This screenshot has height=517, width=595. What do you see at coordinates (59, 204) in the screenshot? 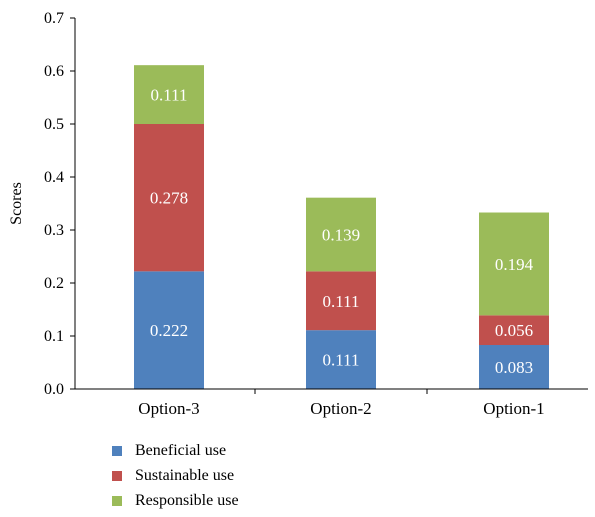
I see `y-axis-ticks: 0.0 0.1 0.2 0.3 0.4 0.5 0.6 0.7` at bounding box center [59, 204].